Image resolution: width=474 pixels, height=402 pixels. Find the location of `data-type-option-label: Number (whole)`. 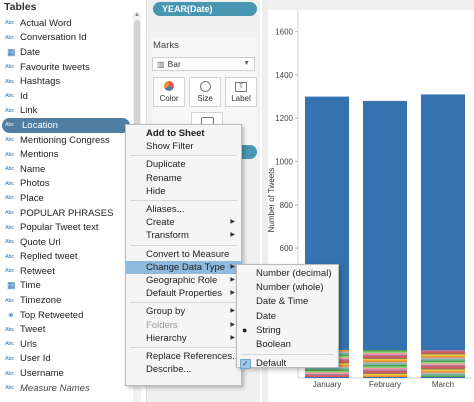

data-type-option-label: Number (whole) is located at coordinates (290, 288).